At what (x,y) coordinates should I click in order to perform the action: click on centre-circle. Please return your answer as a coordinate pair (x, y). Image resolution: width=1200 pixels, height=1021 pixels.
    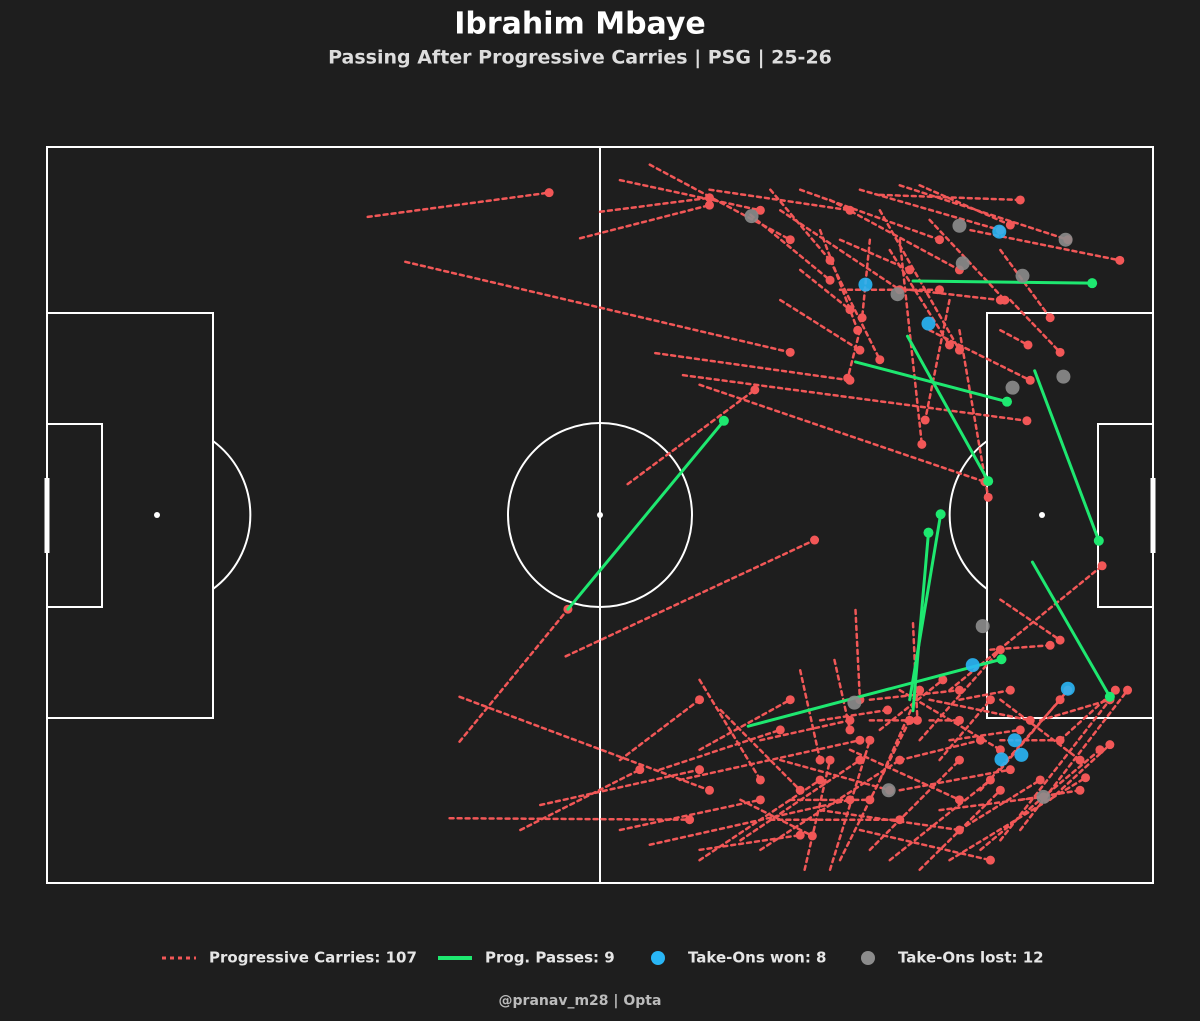
    Looking at the image, I should click on (600, 515).